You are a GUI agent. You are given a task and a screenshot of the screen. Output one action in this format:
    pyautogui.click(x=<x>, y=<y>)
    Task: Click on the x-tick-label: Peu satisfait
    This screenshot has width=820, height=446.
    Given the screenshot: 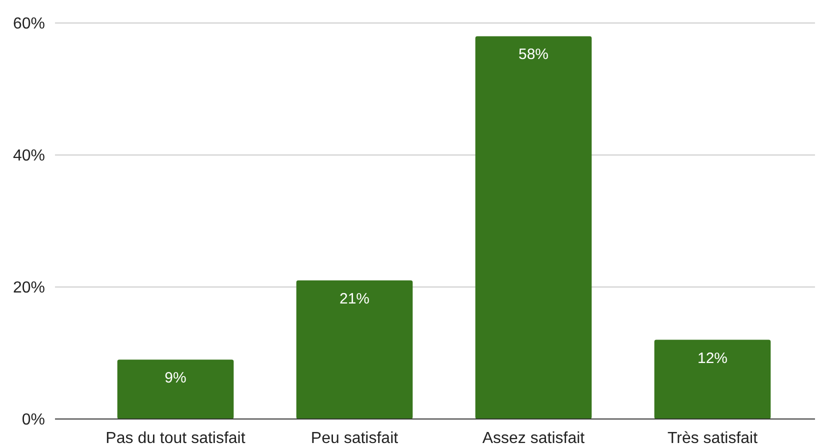 What is the action you would take?
    pyautogui.click(x=354, y=438)
    